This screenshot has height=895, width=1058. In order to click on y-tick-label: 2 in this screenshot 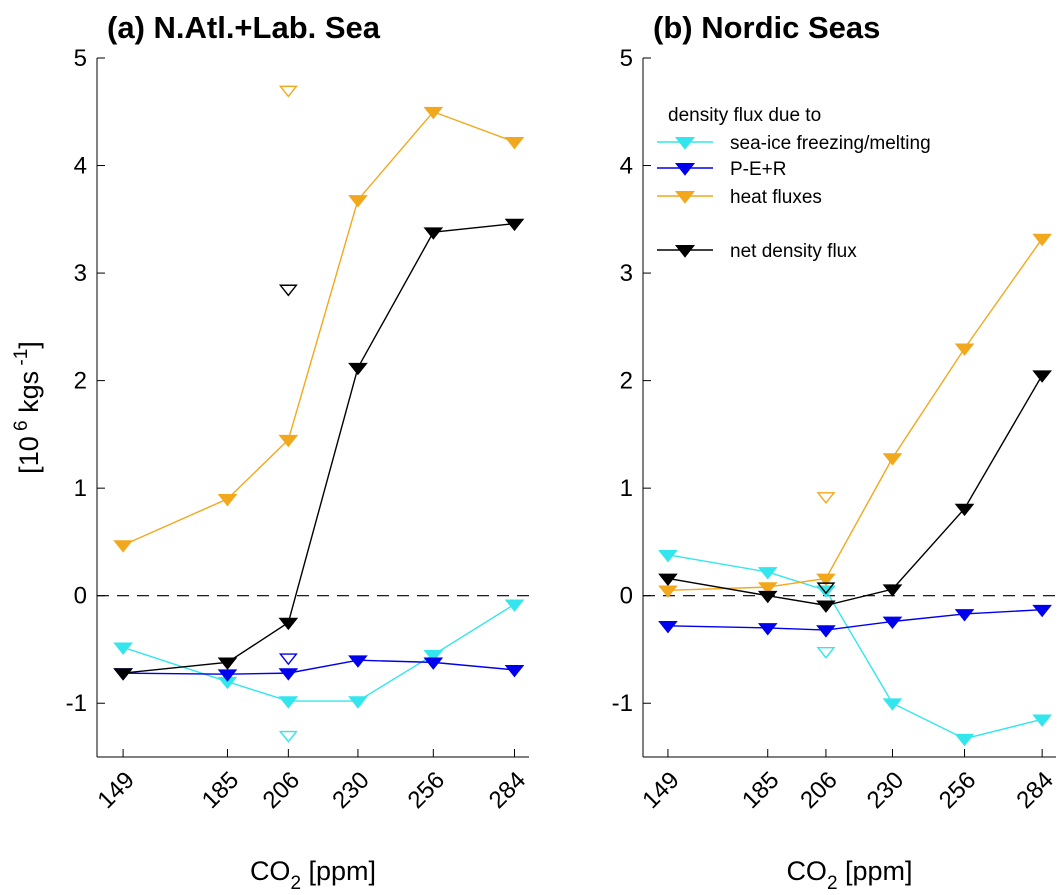, I will do `click(80, 381)`.